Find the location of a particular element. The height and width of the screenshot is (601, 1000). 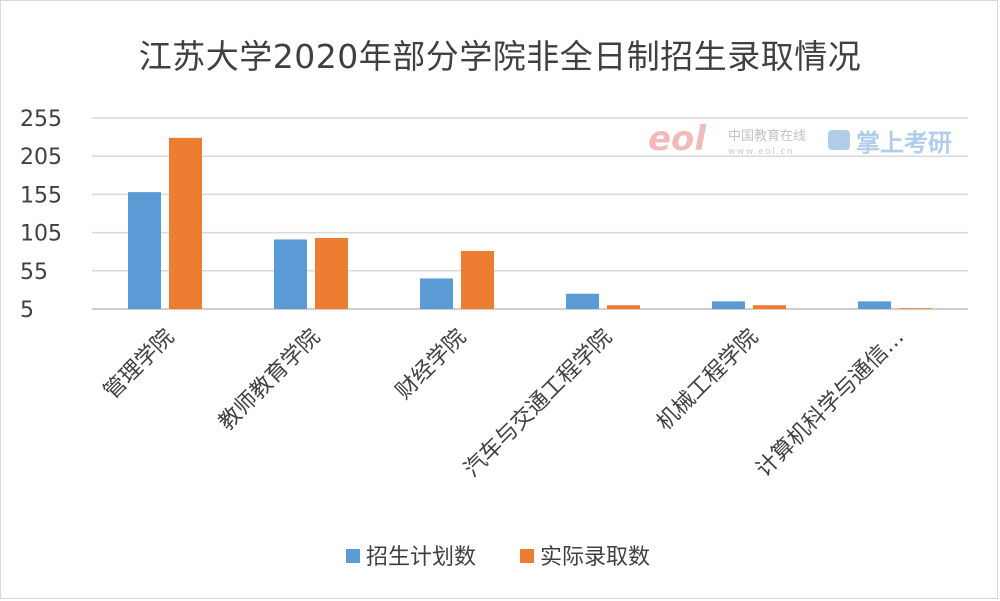

y-tick-label: 5 is located at coordinates (27, 310).